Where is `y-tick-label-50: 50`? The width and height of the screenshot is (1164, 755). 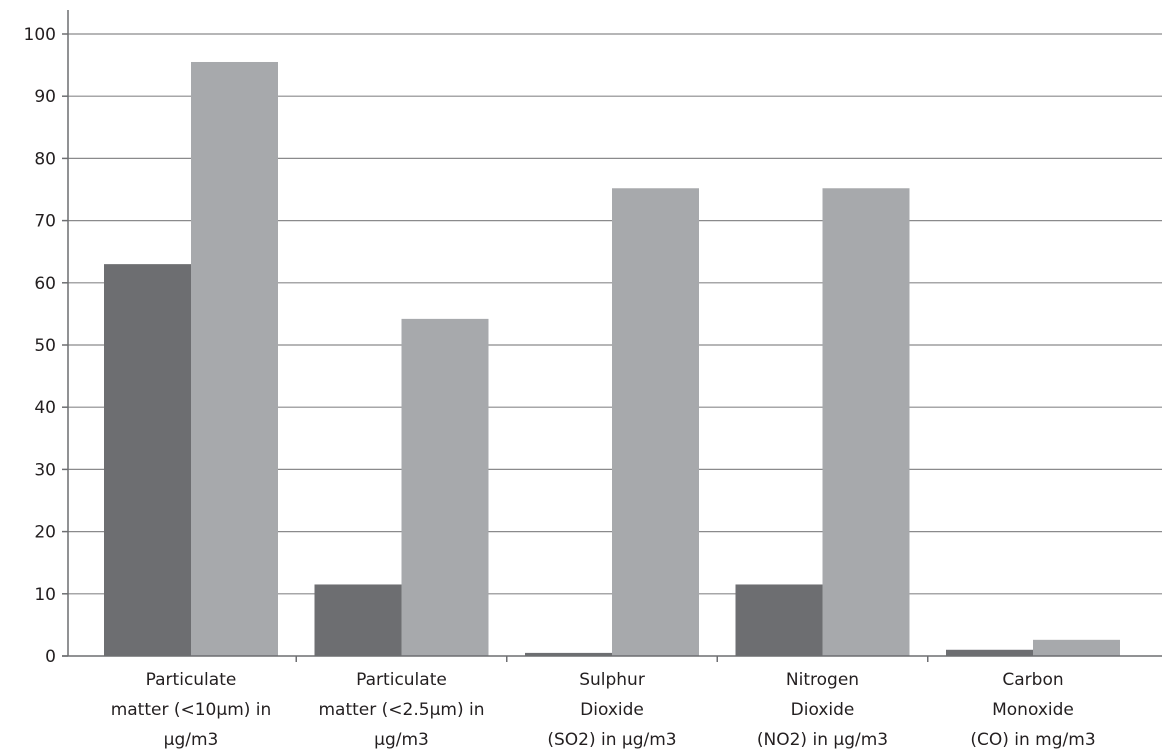
y-tick-label-50: 50 is located at coordinates (45, 346).